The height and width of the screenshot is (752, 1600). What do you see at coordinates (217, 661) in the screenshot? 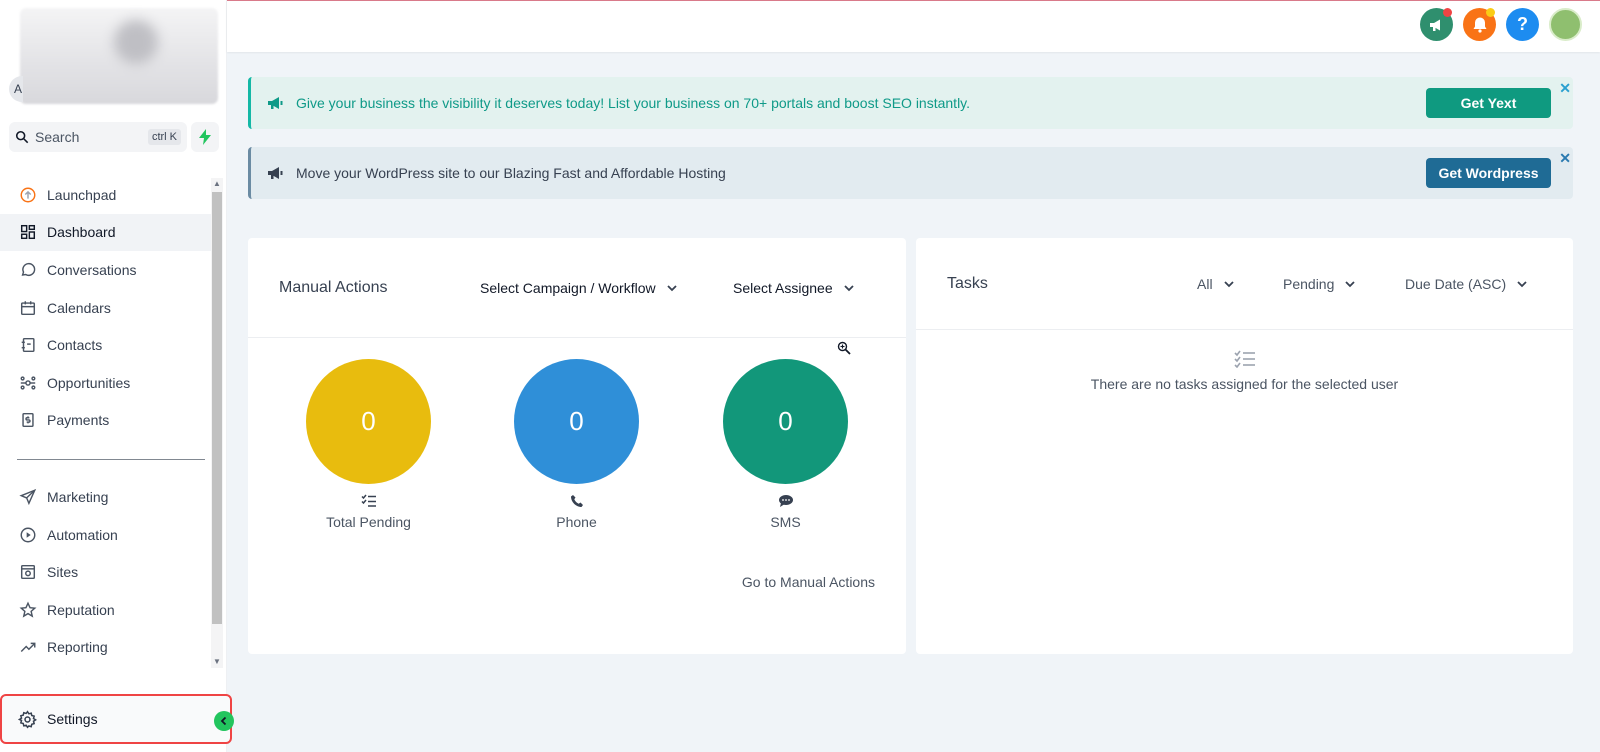
I see `scroll-down-arrow-icon: ▼` at bounding box center [217, 661].